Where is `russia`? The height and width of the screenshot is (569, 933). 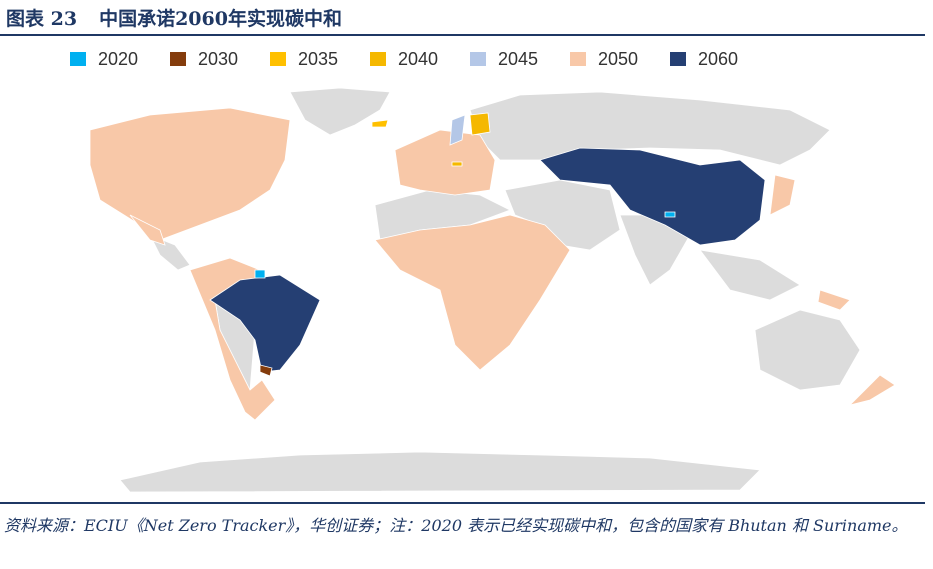
russia is located at coordinates (650, 128).